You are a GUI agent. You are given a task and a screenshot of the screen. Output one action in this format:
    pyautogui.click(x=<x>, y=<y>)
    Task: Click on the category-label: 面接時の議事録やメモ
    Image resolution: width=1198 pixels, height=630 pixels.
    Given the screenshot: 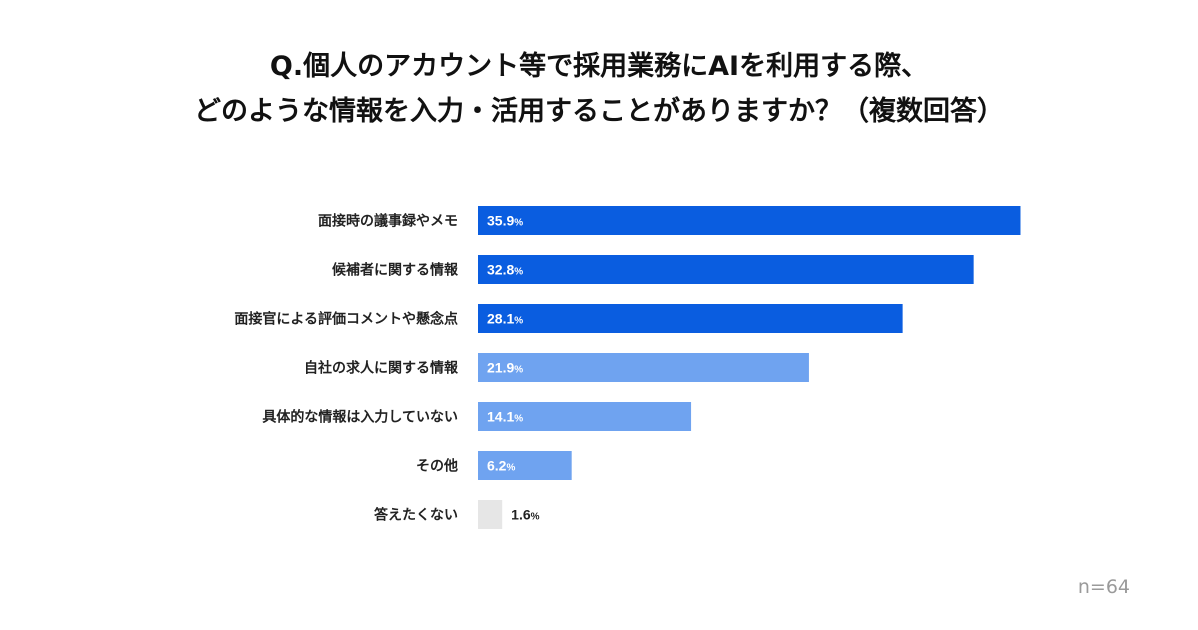 What is the action you would take?
    pyautogui.click(x=388, y=221)
    